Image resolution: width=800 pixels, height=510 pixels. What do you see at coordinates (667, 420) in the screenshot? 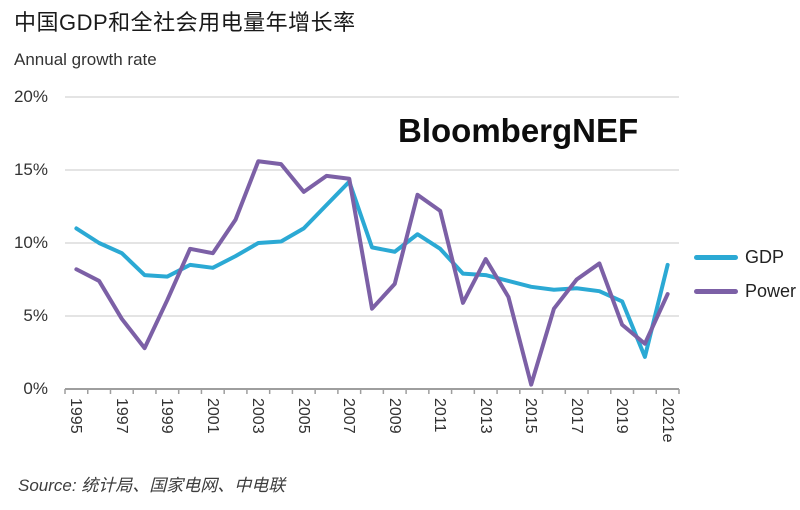
I see `x-tick-label-2021e: 2021e` at bounding box center [667, 420].